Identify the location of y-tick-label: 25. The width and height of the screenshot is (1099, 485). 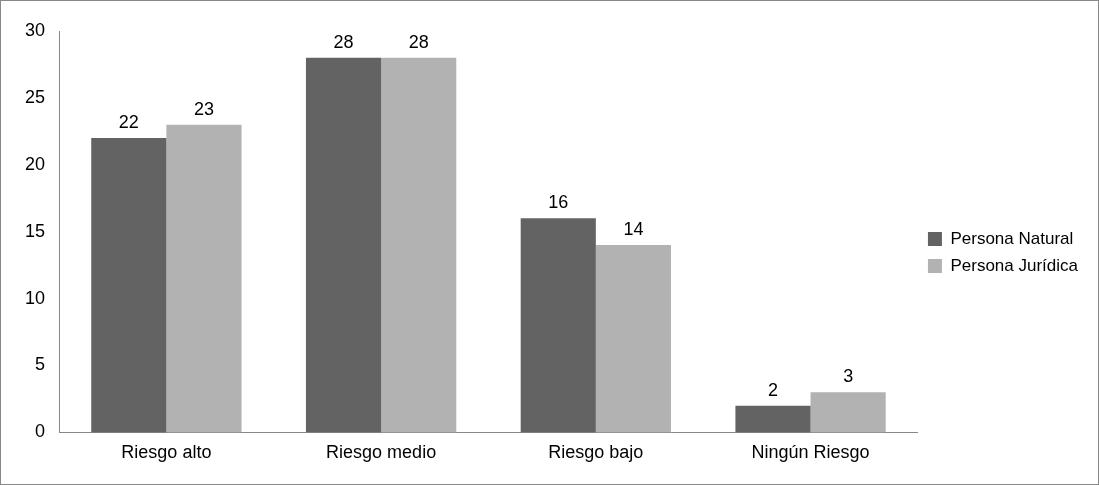
(35, 96).